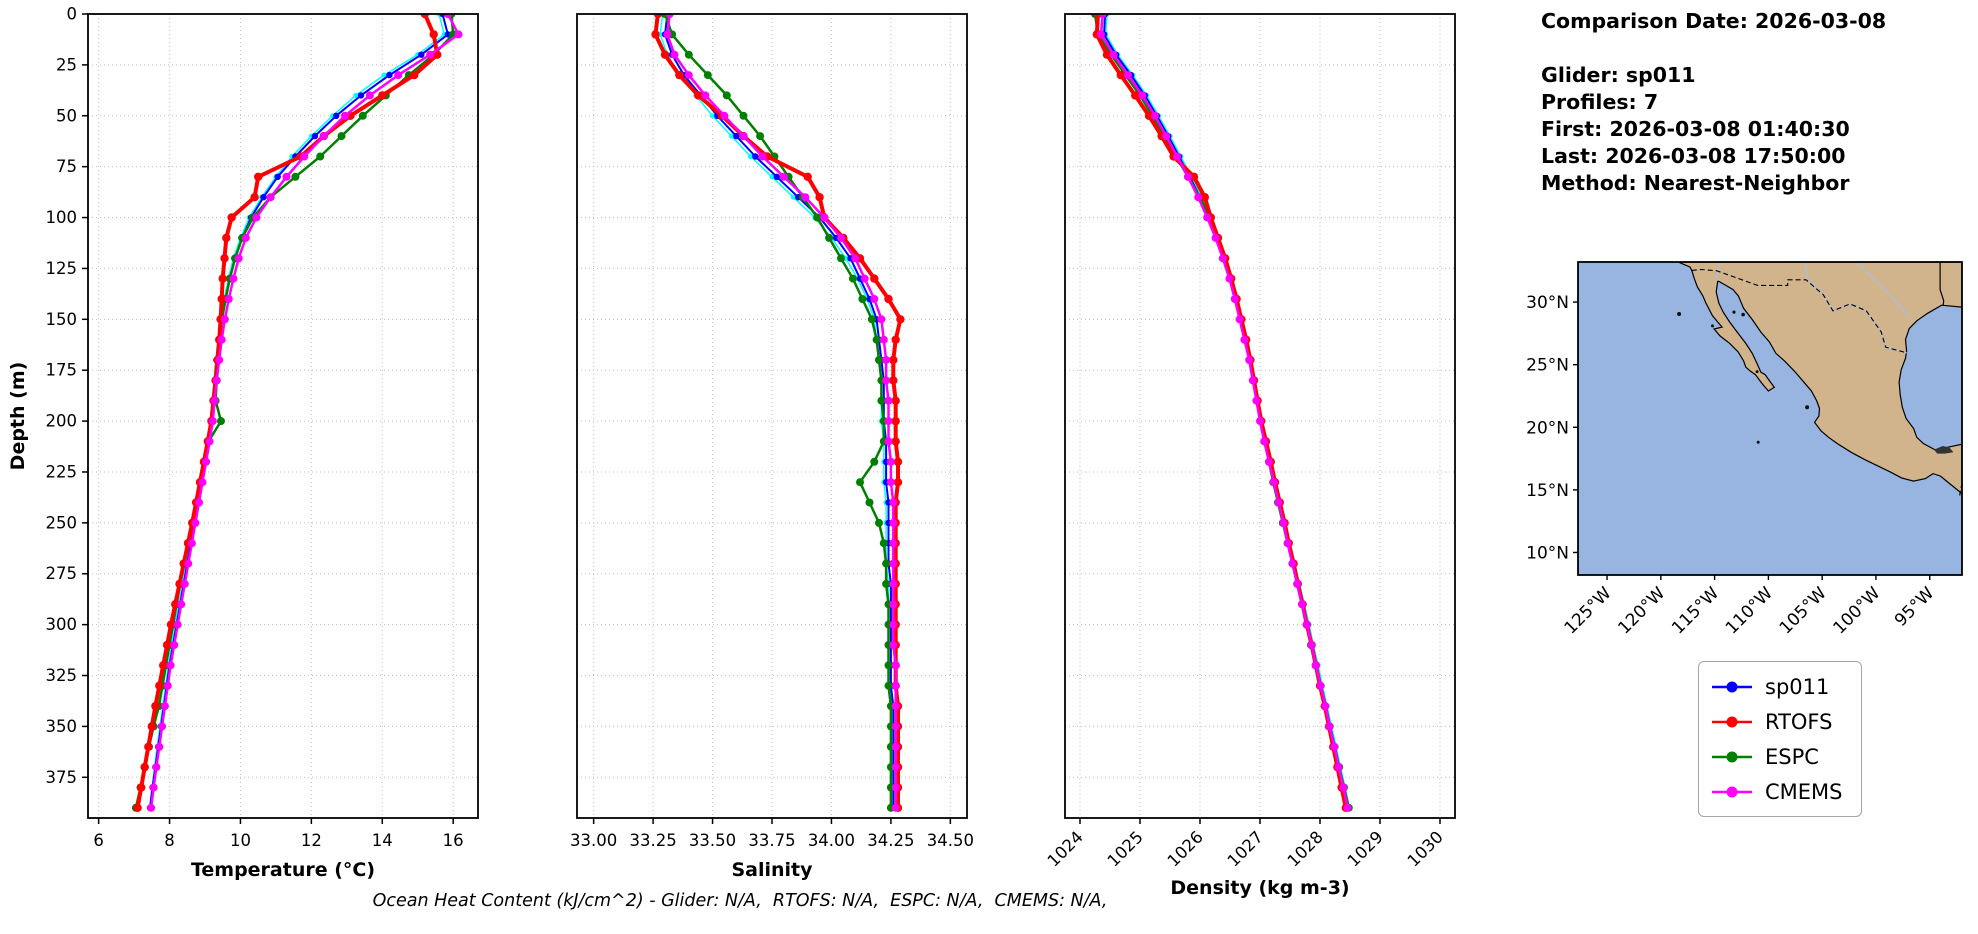  Describe the element at coordinates (66, 64) in the screenshot. I see `temperature-y-tick-label: 25` at that location.